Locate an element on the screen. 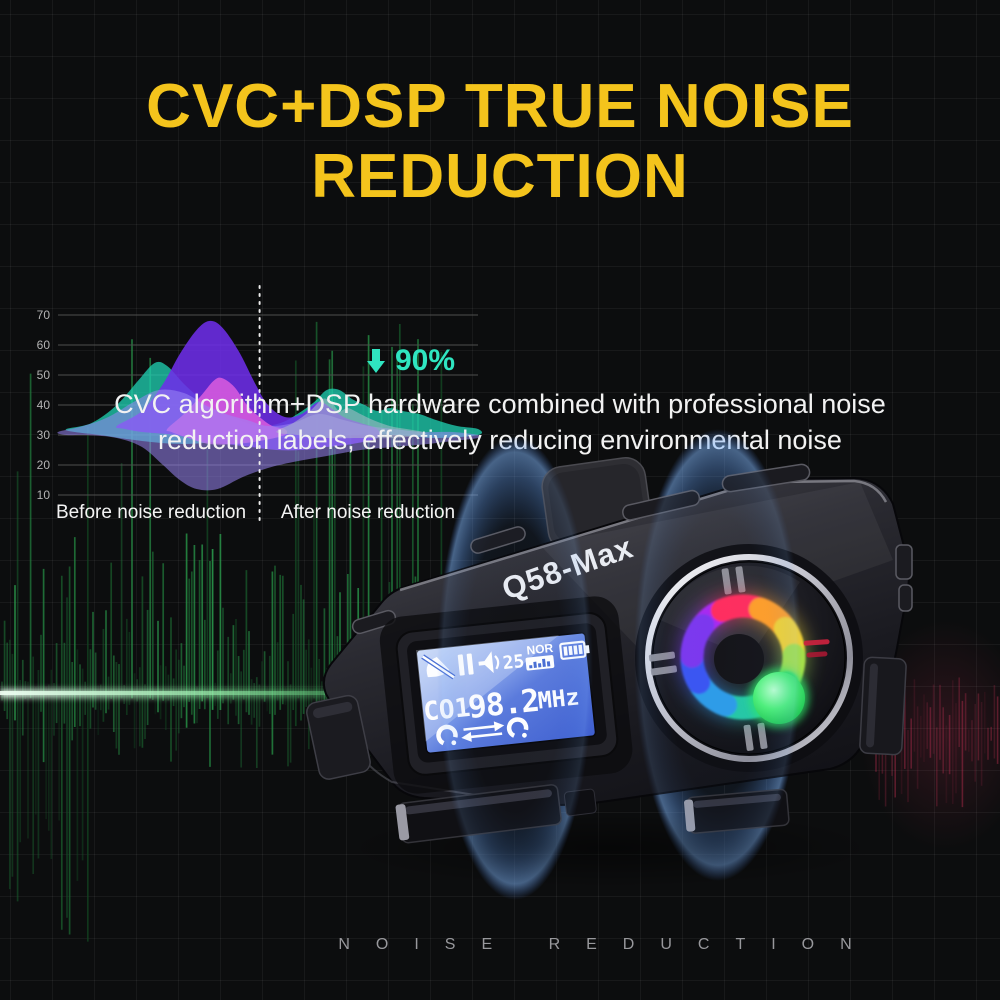 The height and width of the screenshot is (1000, 1000). label-after-noise-reduction: After noise reduction is located at coordinates (368, 512).